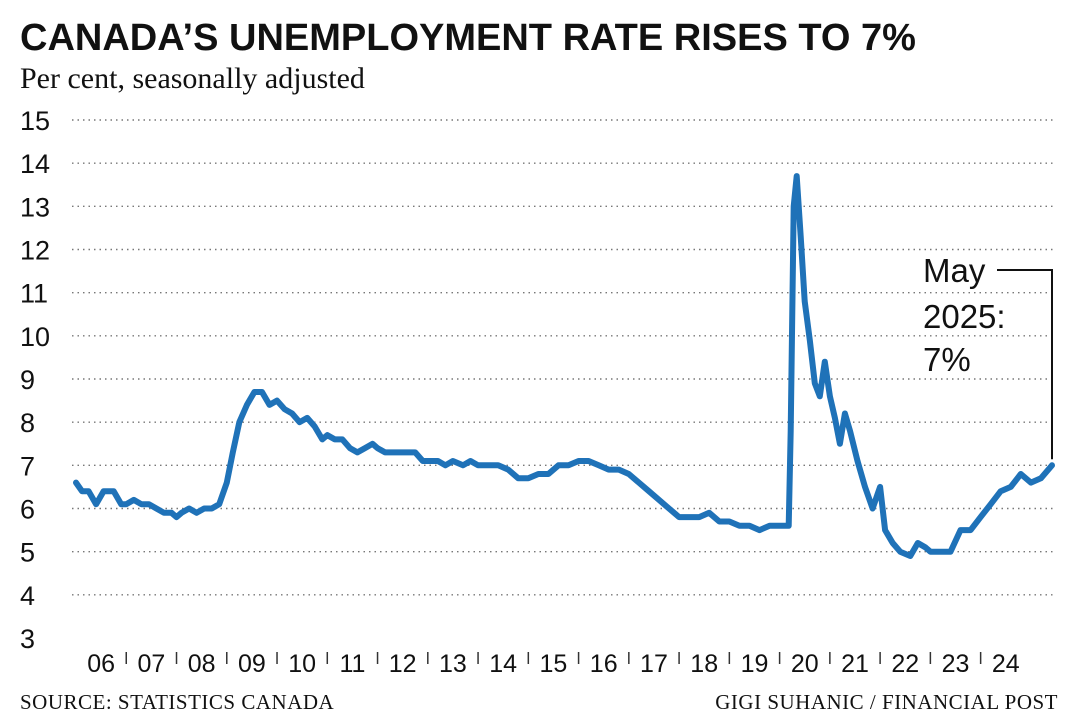 The height and width of the screenshot is (725, 1080). What do you see at coordinates (503, 664) in the screenshot?
I see `x-tick-label: 14` at bounding box center [503, 664].